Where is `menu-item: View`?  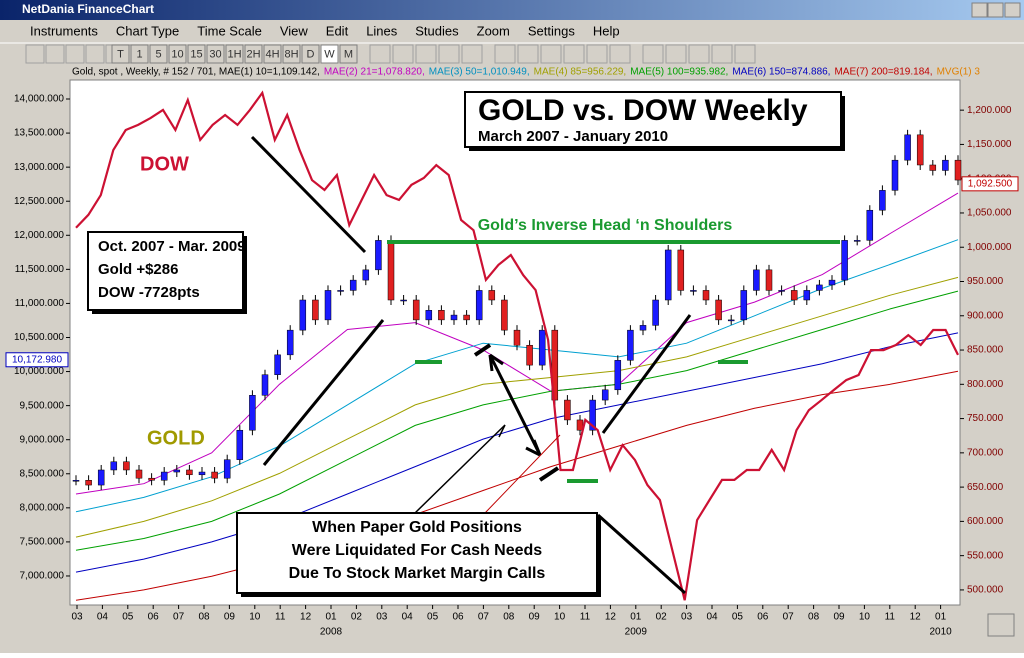 menu-item: View is located at coordinates (294, 30).